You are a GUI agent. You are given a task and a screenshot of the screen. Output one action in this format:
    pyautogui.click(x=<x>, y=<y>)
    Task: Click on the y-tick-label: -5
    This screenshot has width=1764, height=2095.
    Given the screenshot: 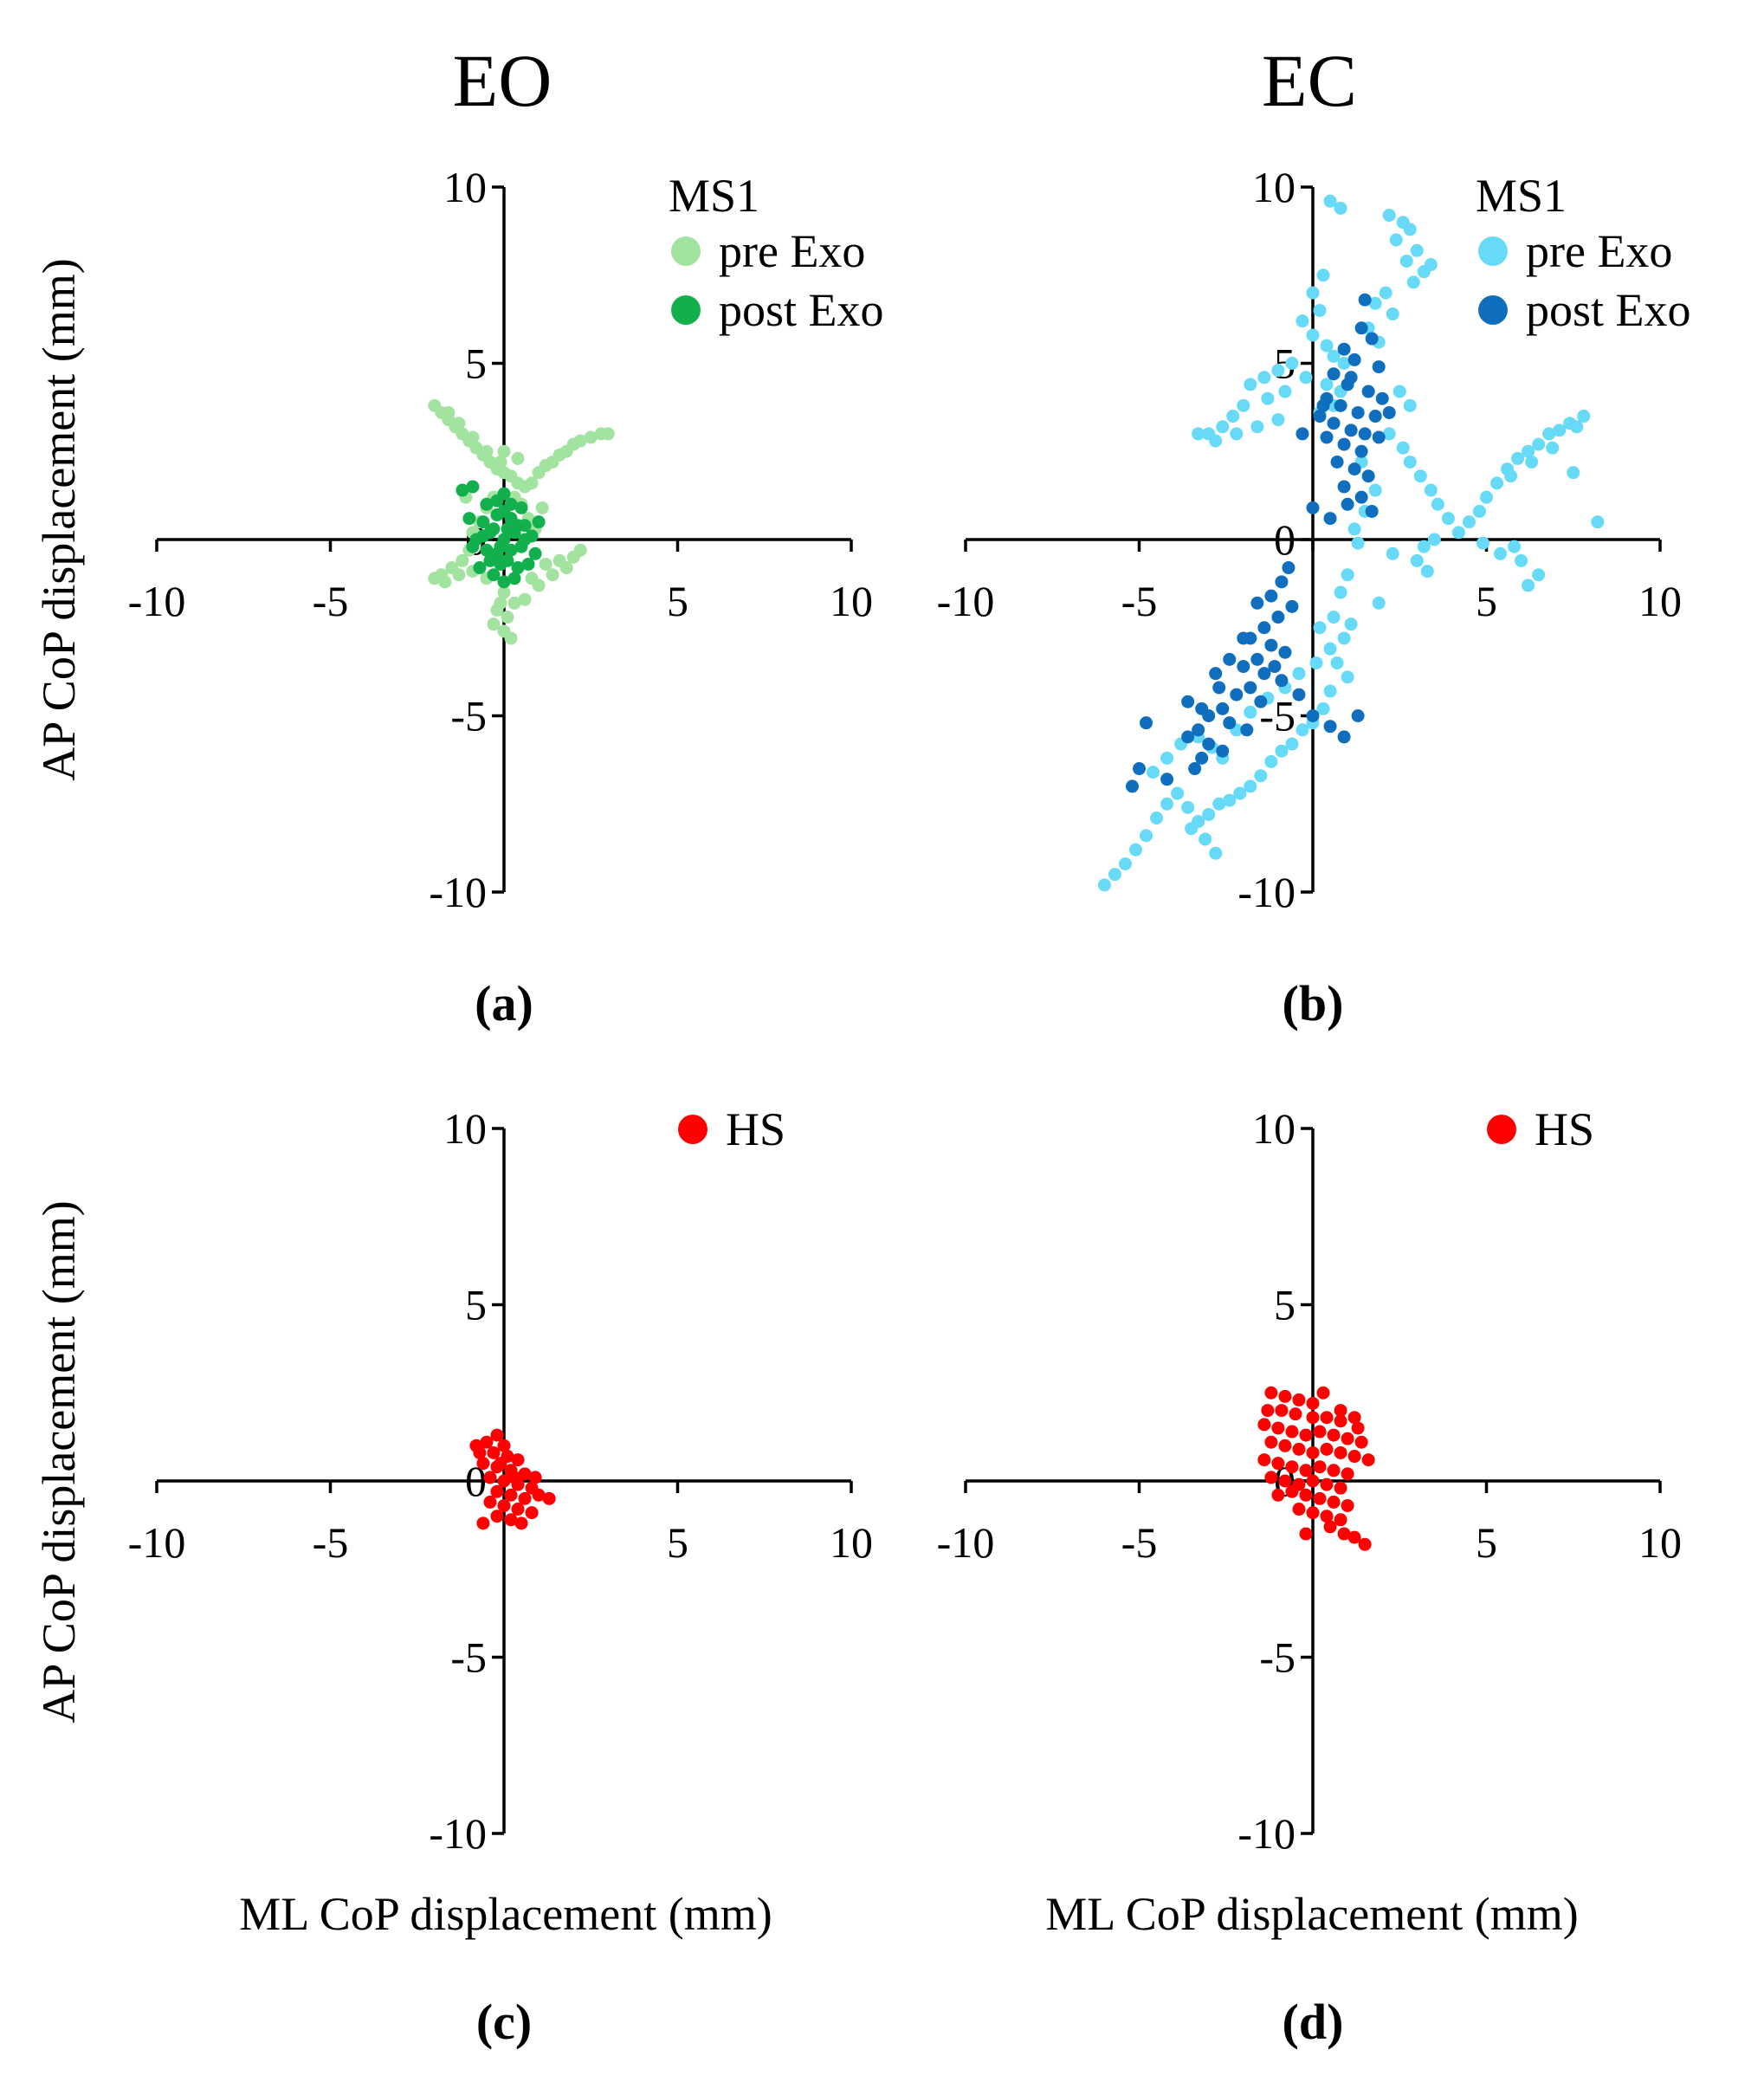 What is the action you would take?
    pyautogui.click(x=468, y=716)
    